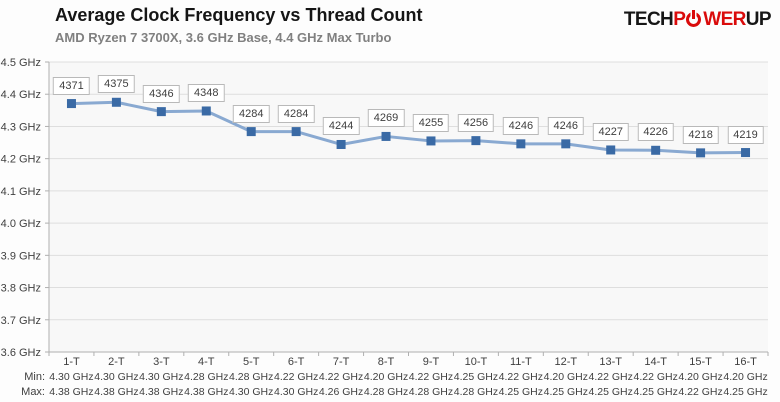  What do you see at coordinates (34, 377) in the screenshot?
I see `footer-row-label: Min:` at bounding box center [34, 377].